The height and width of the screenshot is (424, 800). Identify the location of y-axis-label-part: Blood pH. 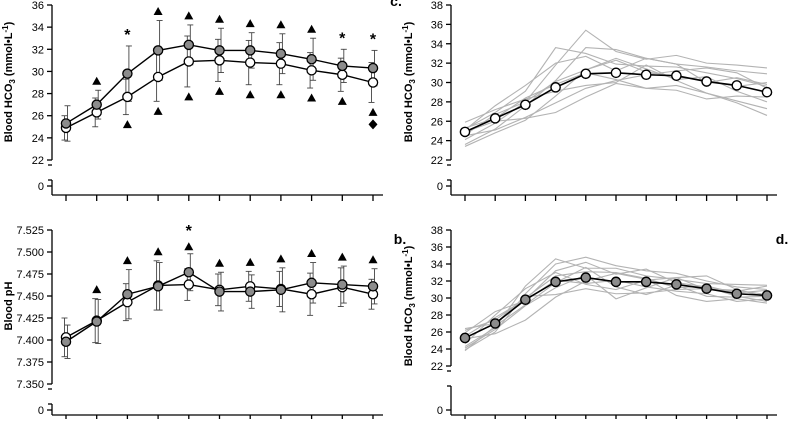
(9, 306).